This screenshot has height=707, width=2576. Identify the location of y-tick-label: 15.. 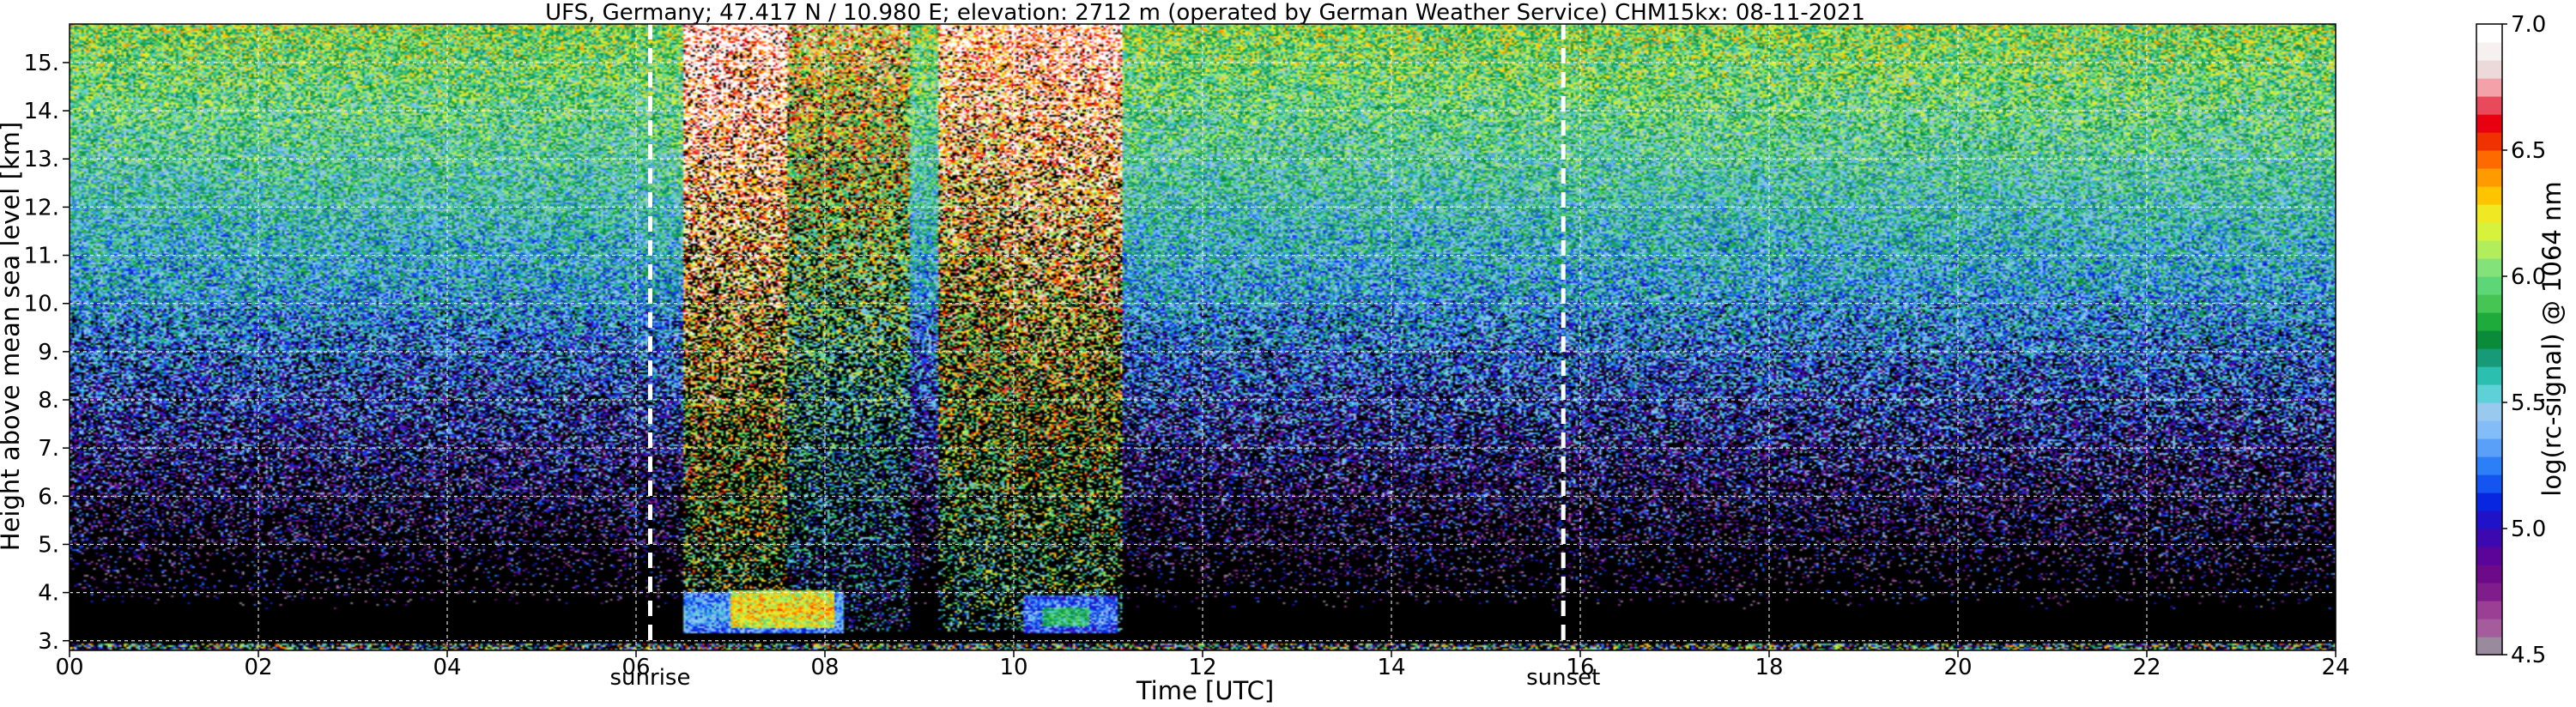
(41, 63).